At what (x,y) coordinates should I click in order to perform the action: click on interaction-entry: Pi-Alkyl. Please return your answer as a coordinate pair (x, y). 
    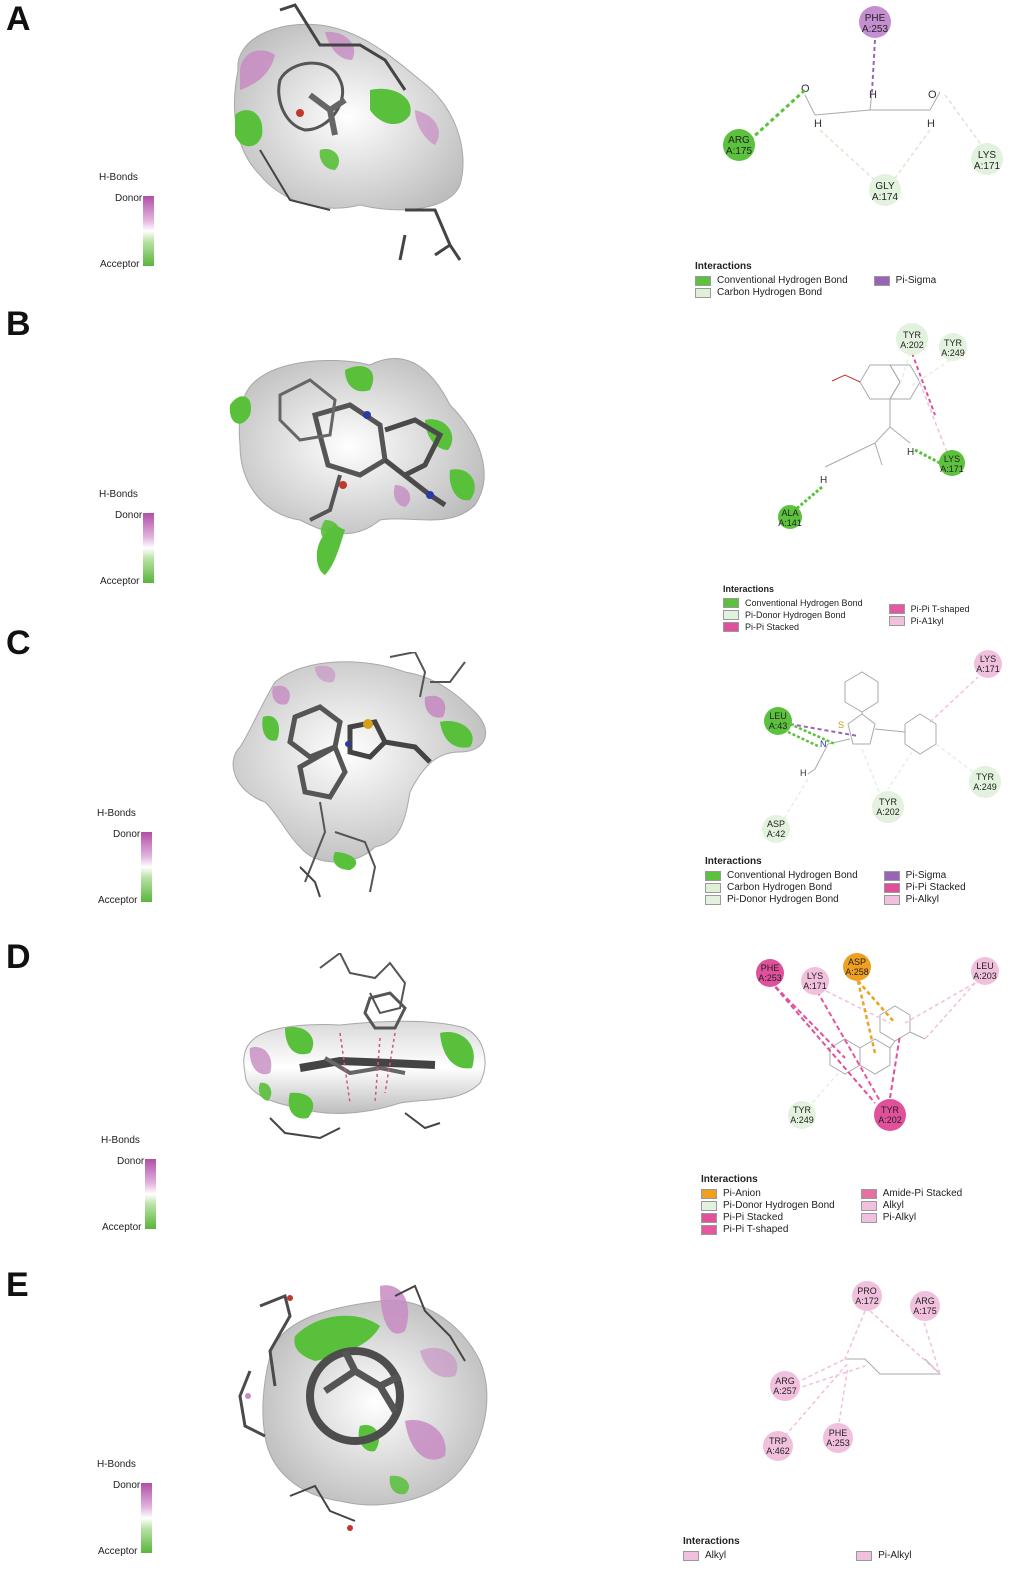
    Looking at the image, I should click on (883, 1555).